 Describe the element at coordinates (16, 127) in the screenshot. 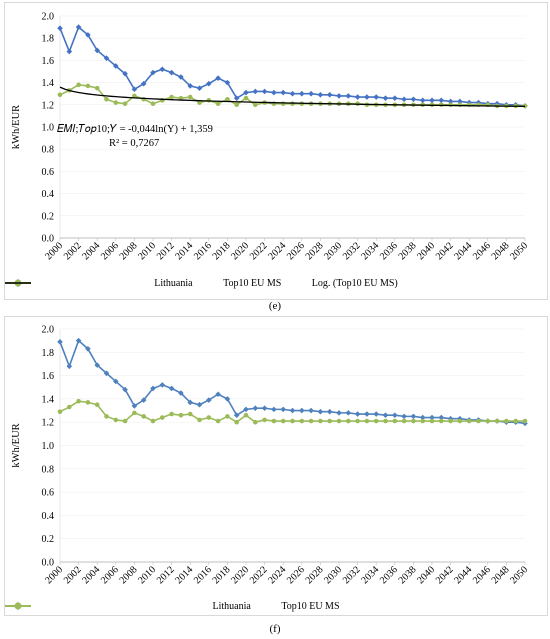

I see `y-axis-label: kWh/EUR` at that location.